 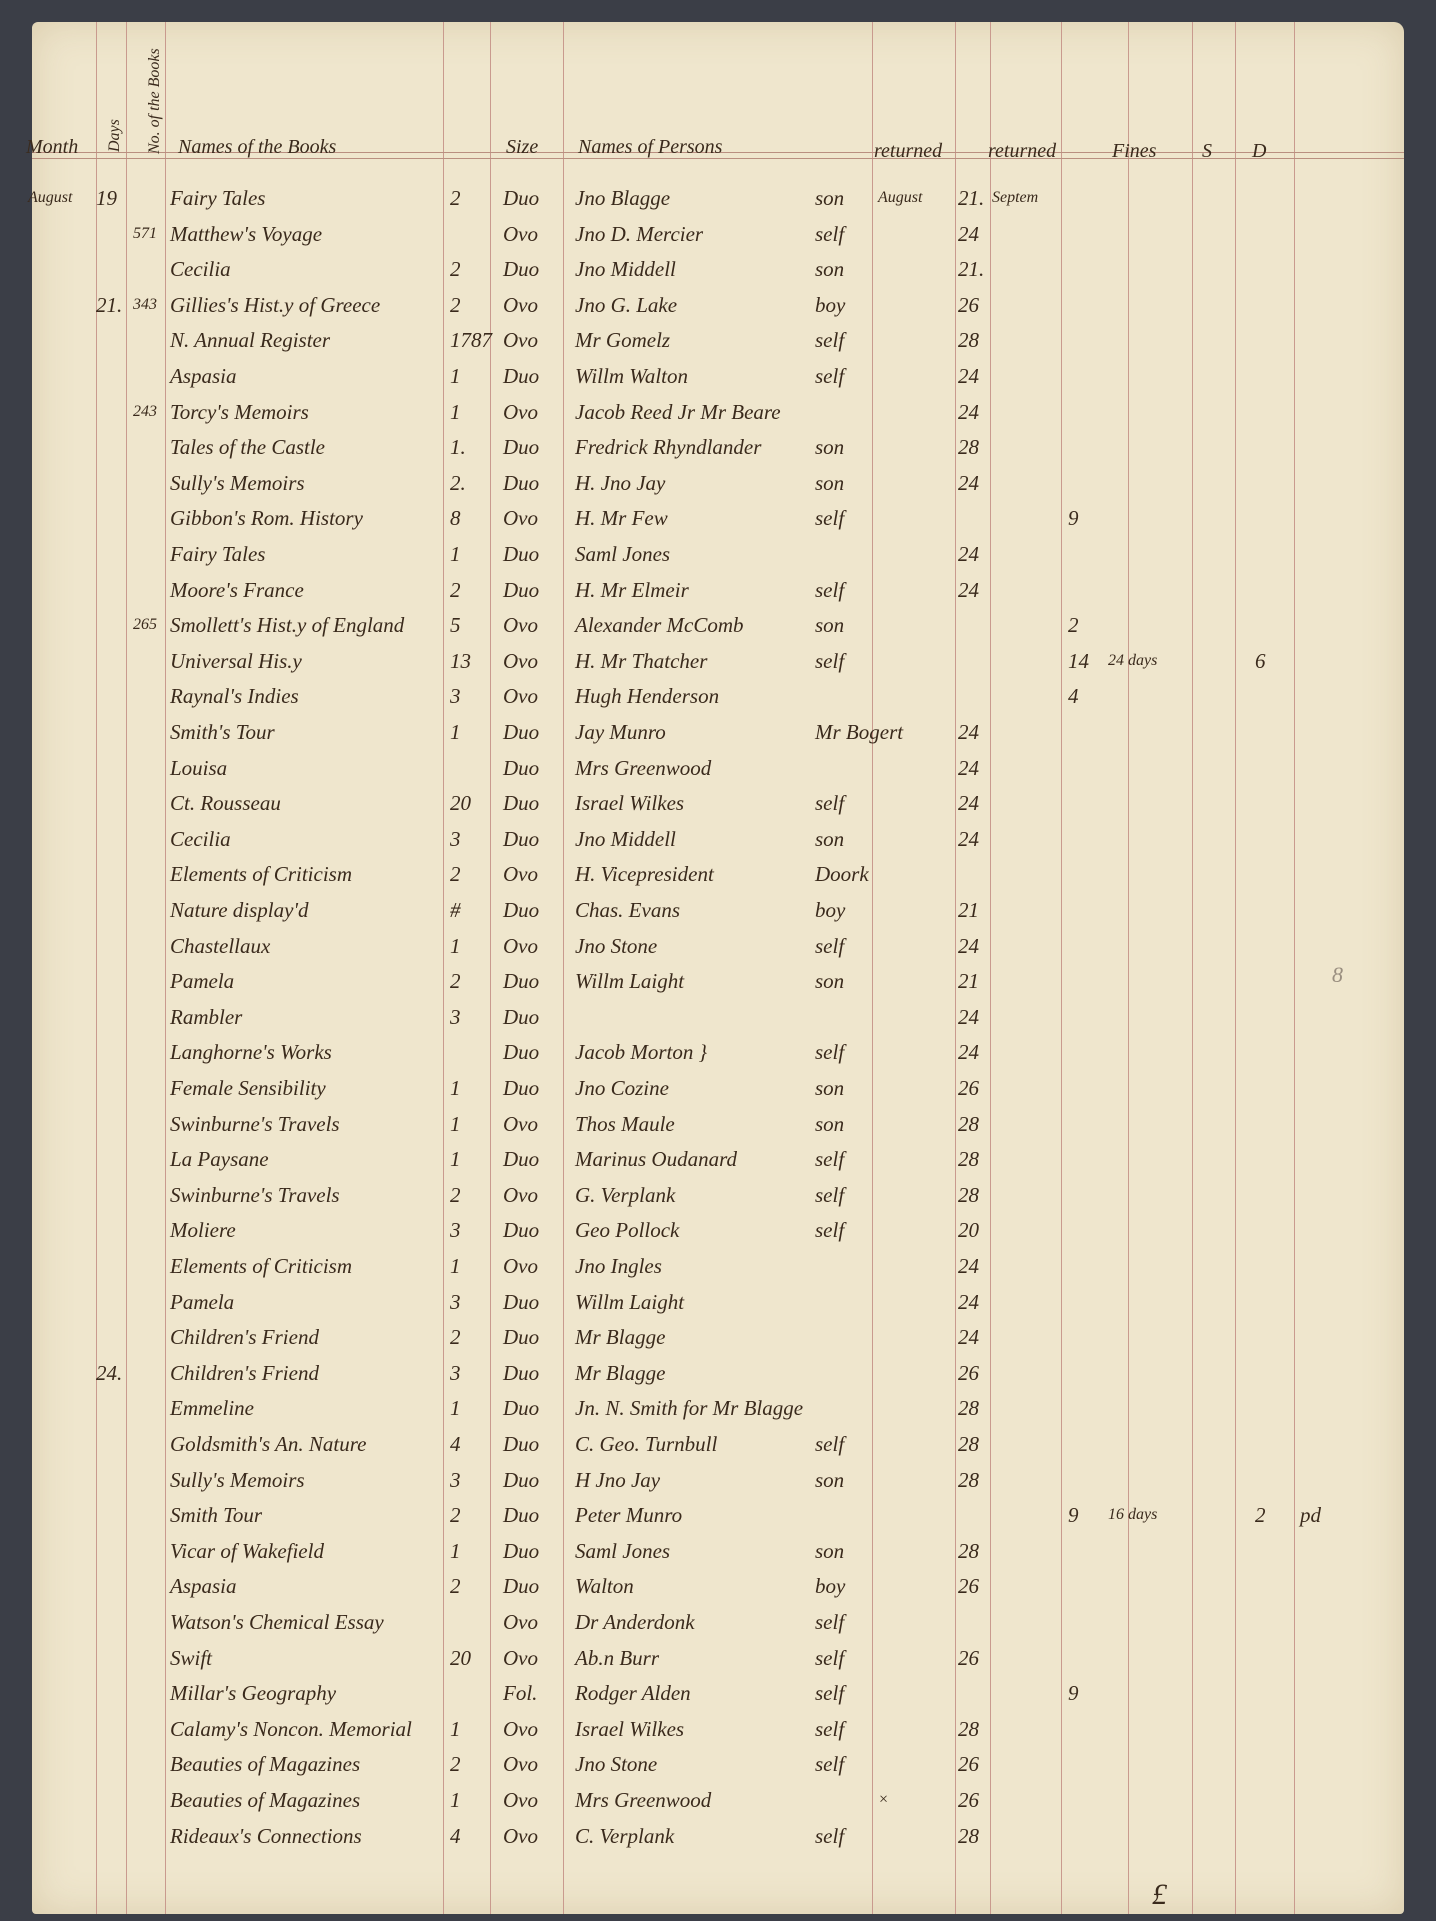 What do you see at coordinates (1022, 151) in the screenshot?
I see `header-returned-2: returned` at bounding box center [1022, 151].